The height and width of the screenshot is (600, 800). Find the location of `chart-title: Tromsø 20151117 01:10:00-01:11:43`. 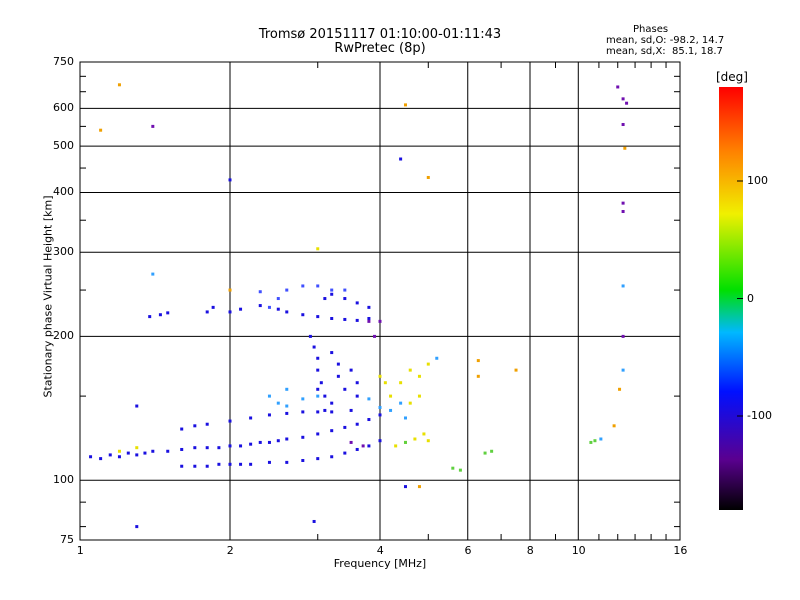

chart-title: Tromsø 20151117 01:10:00-01:11:43 is located at coordinates (380, 34).